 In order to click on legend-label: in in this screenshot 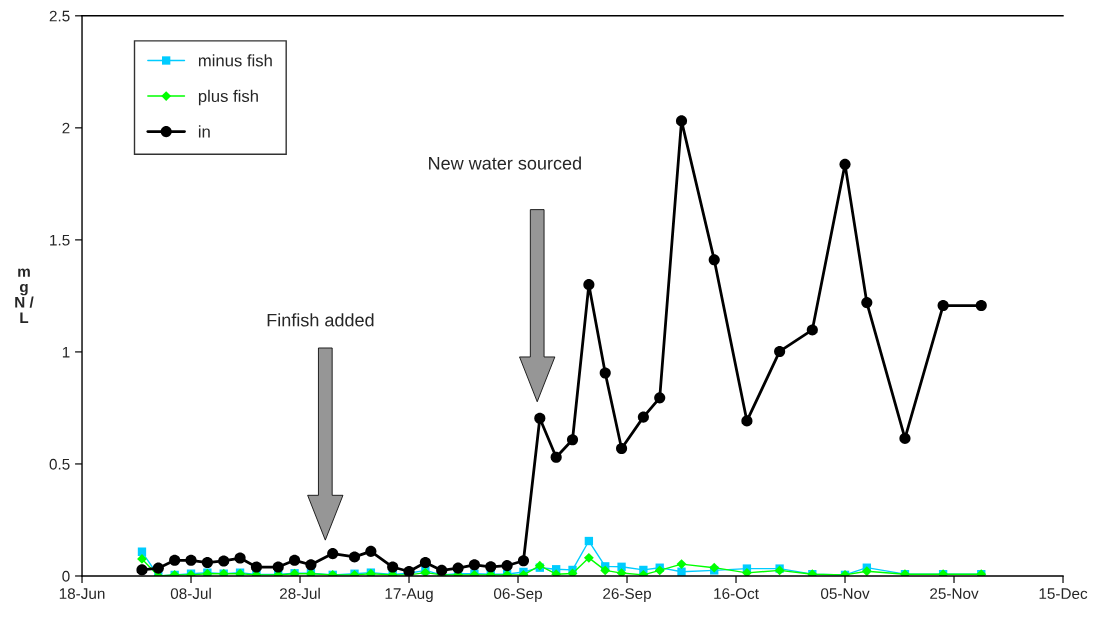, I will do `click(204, 131)`.